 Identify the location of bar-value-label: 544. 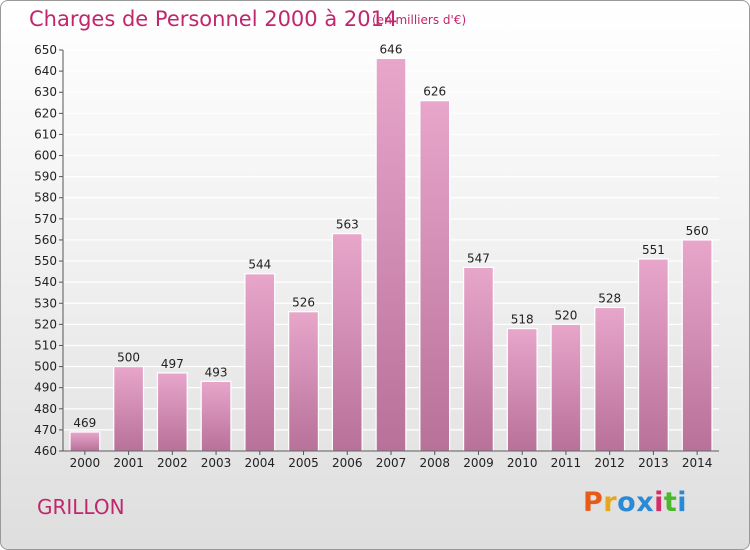
(259, 265).